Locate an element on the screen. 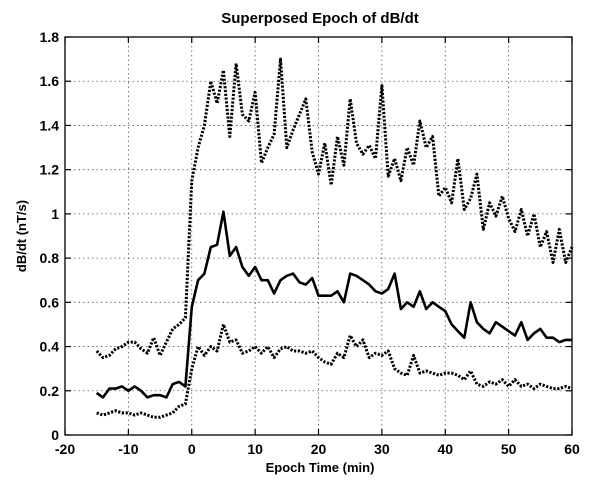 This screenshot has height=481, width=589. y-tick-label: 1.4 is located at coordinates (50, 125).